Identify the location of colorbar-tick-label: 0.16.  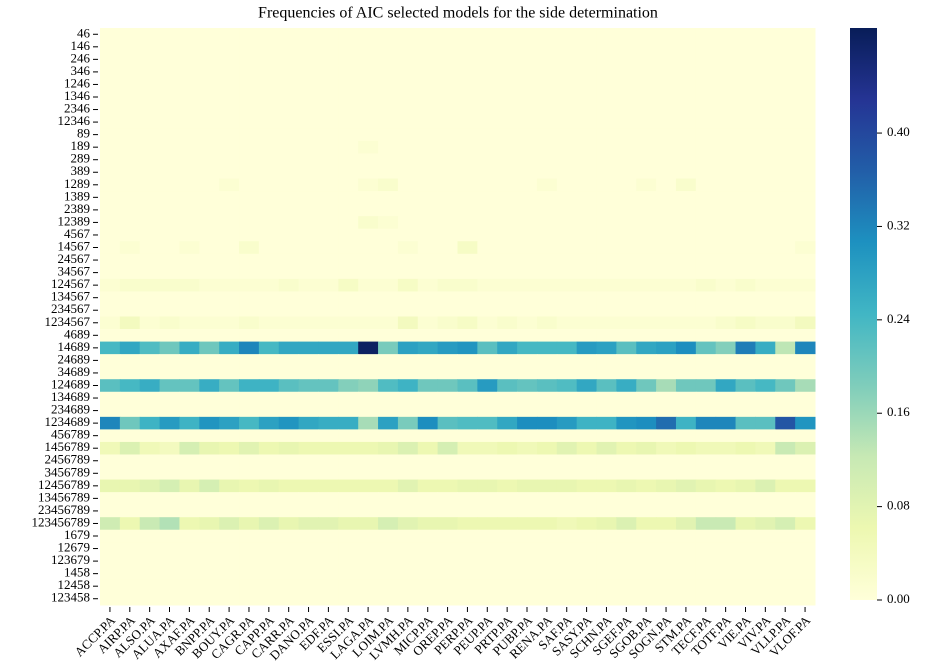
(898, 411).